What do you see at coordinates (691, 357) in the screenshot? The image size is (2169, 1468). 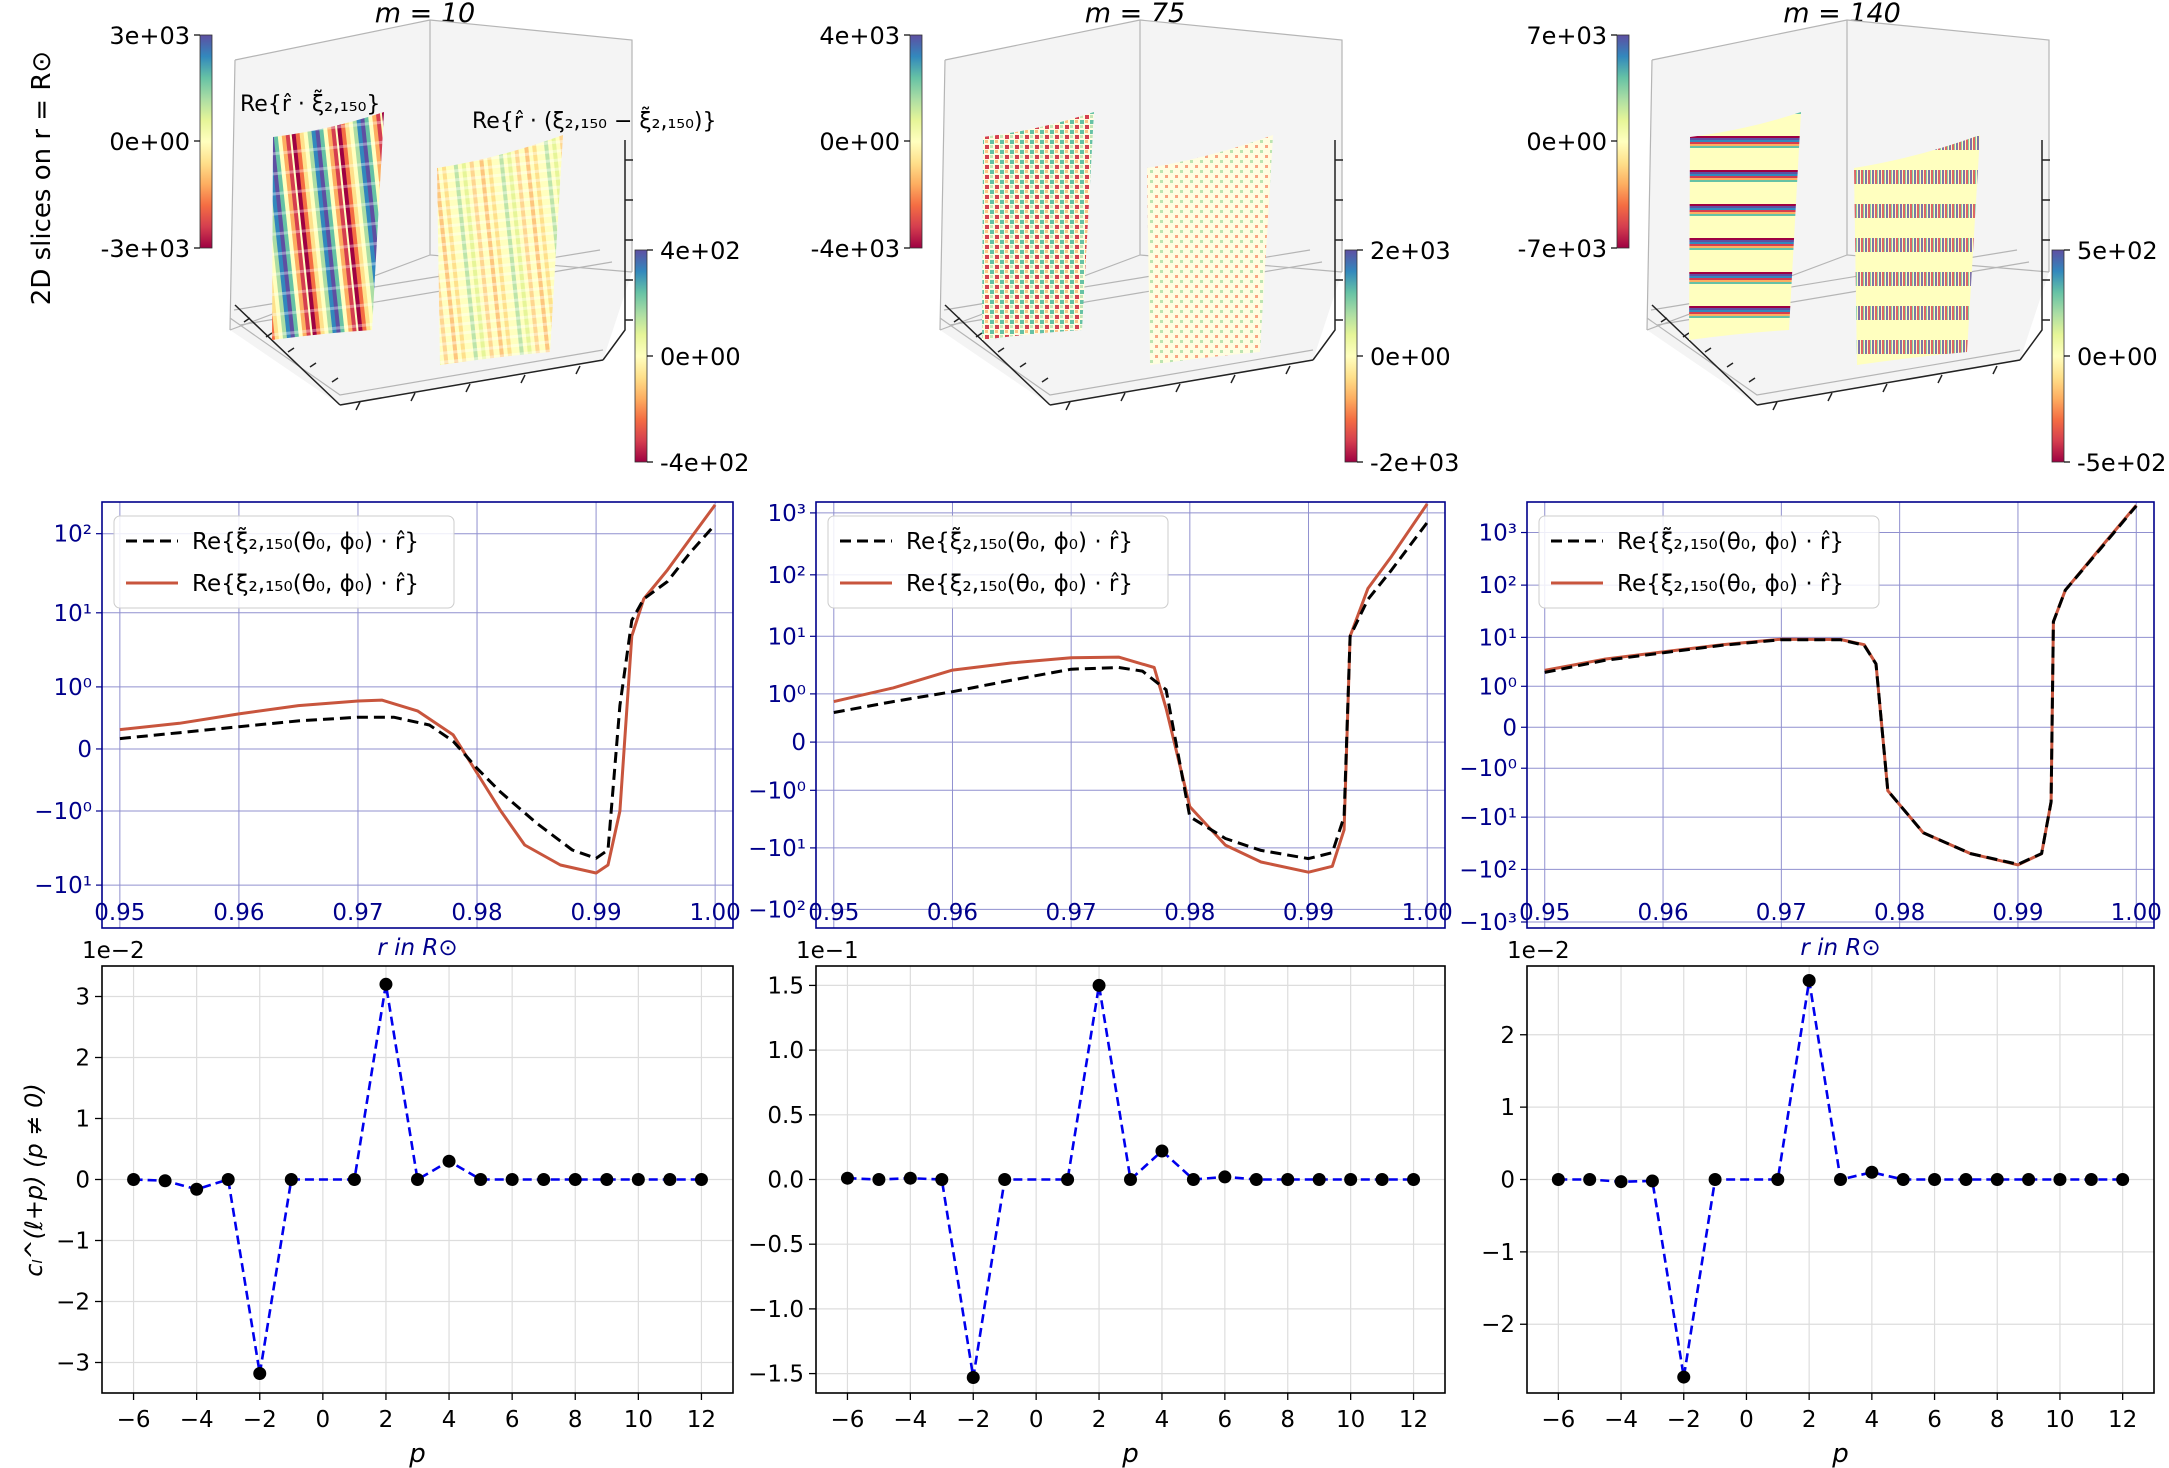 I see `colorbar-residual: 4e+02 0e+00 -4e+02` at bounding box center [691, 357].